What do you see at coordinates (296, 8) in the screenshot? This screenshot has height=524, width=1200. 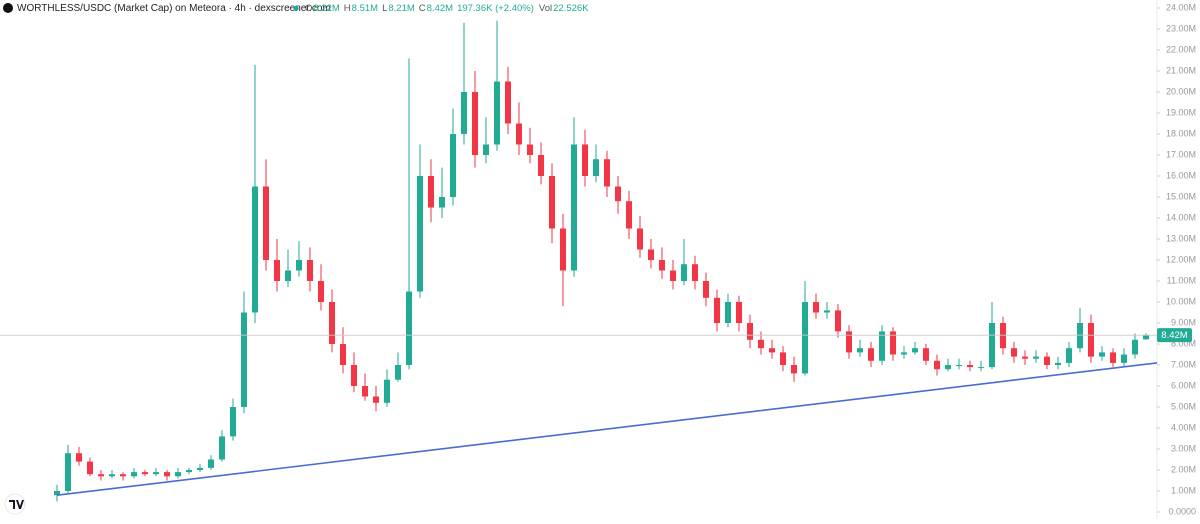 I see `status-dot` at bounding box center [296, 8].